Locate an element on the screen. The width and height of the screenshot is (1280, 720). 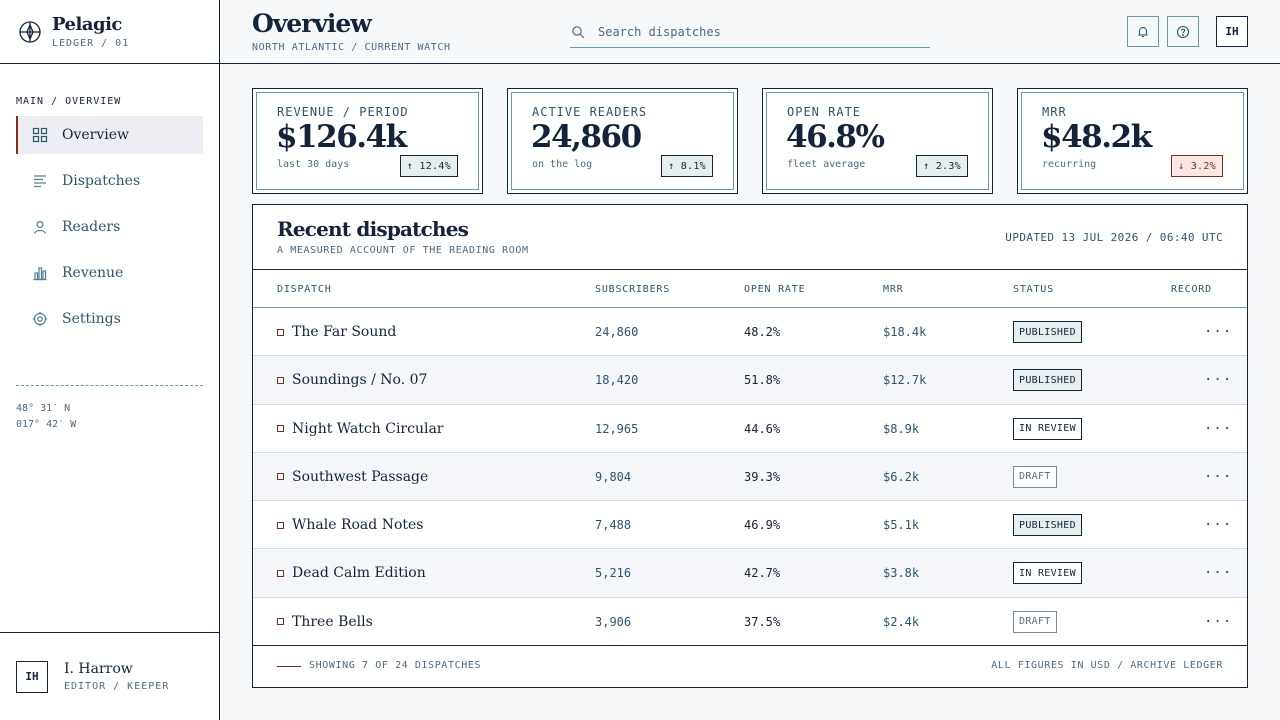
sidebar-item-label: Settings is located at coordinates (91, 319).